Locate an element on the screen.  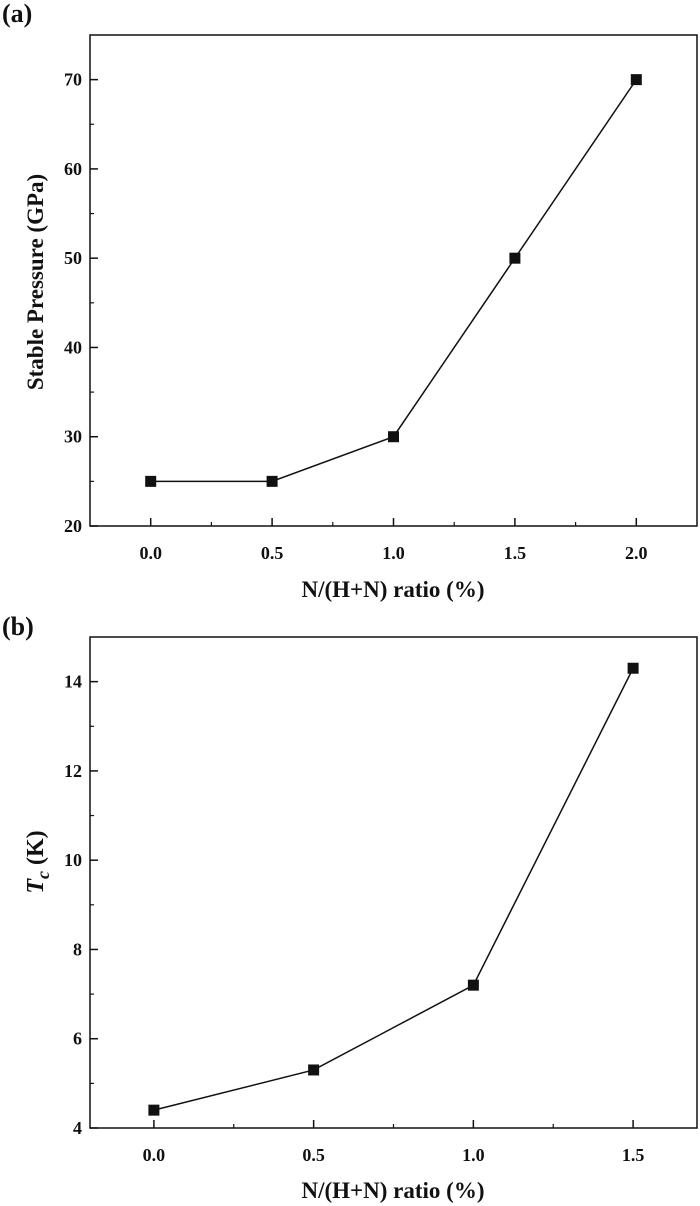
panel-a-y-axis-label: Stable Pressure (GPa) is located at coordinates (35, 282).